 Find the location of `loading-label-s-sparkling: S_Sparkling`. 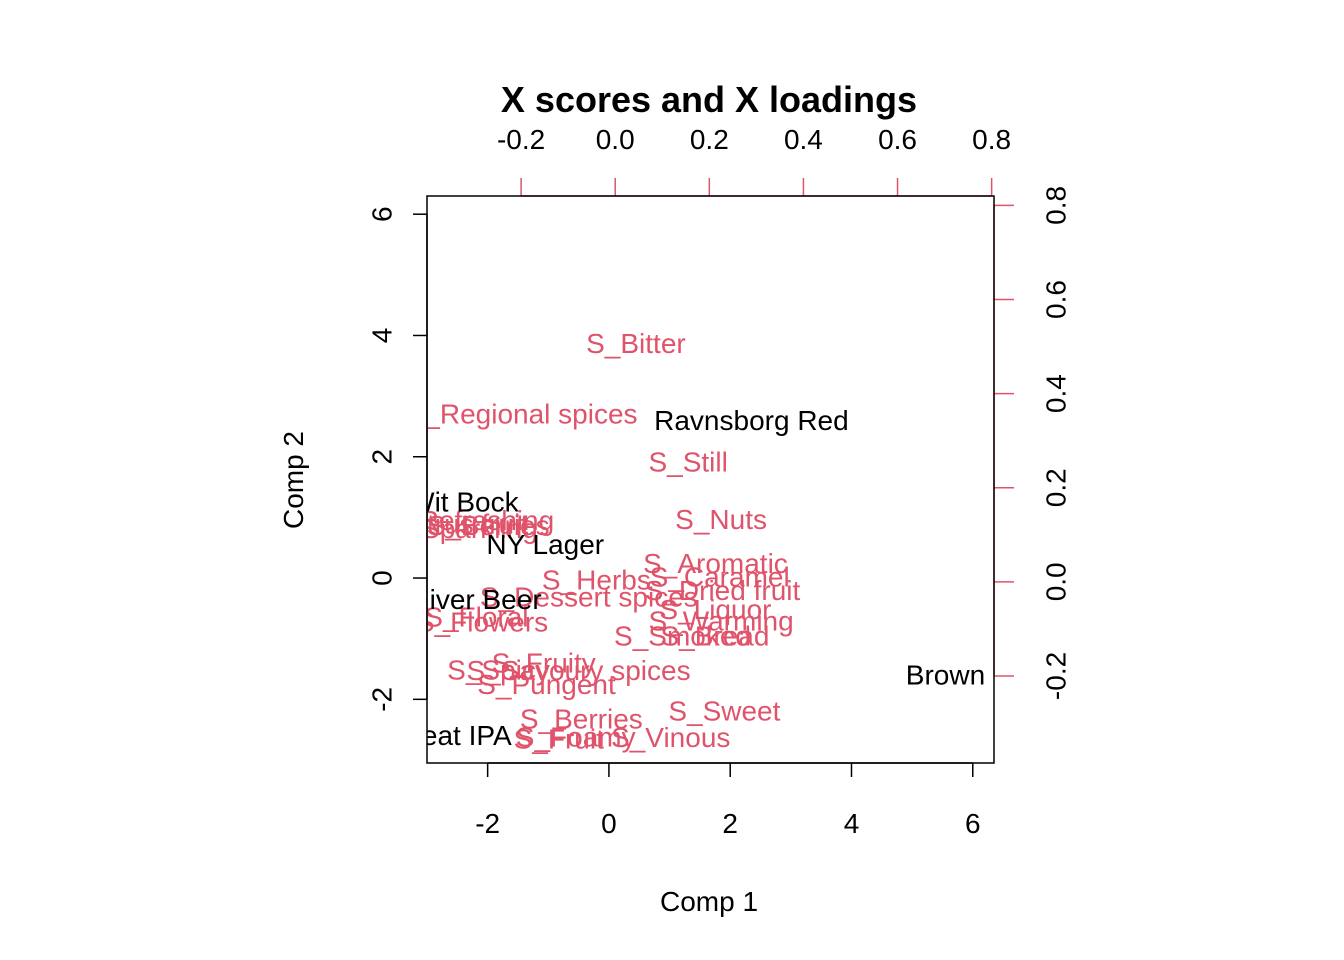

loading-label-s-sparkling: S_Sparkling is located at coordinates (462, 528).